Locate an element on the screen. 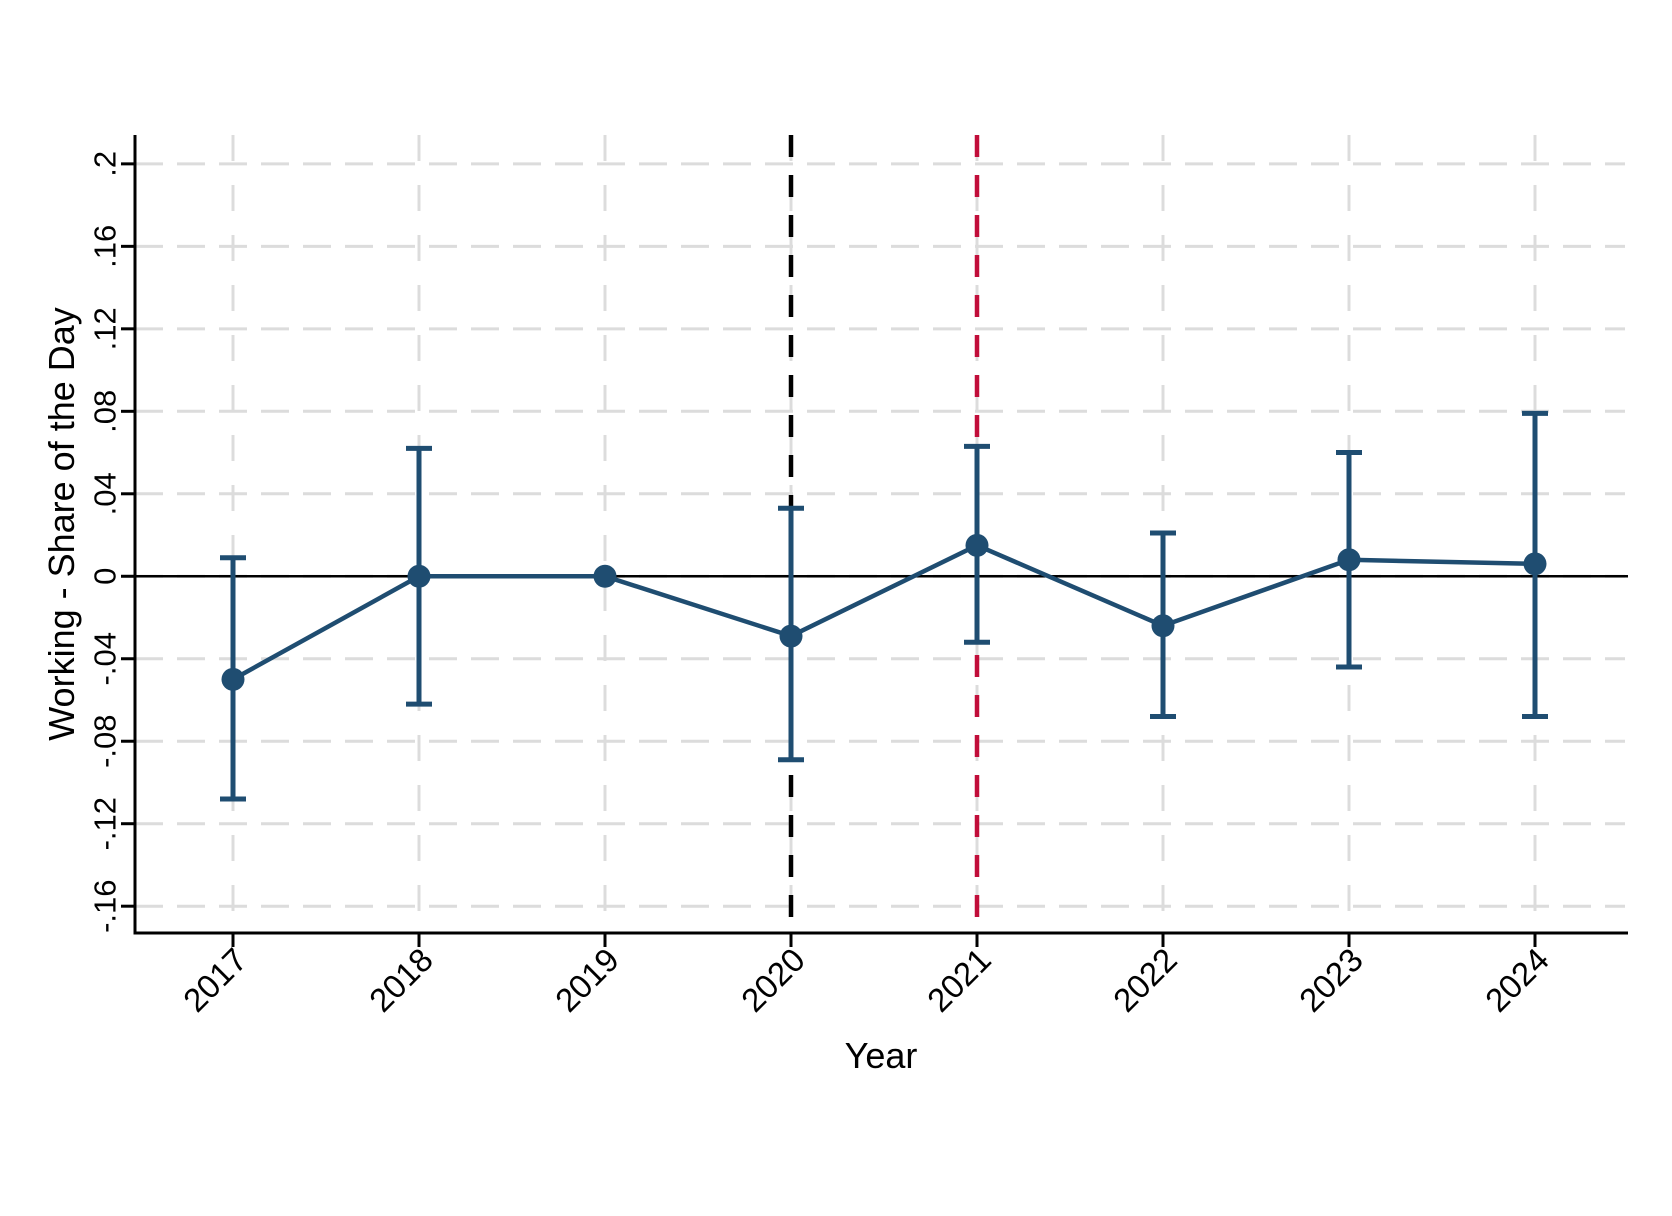  point-2022 is located at coordinates (1163, 626).